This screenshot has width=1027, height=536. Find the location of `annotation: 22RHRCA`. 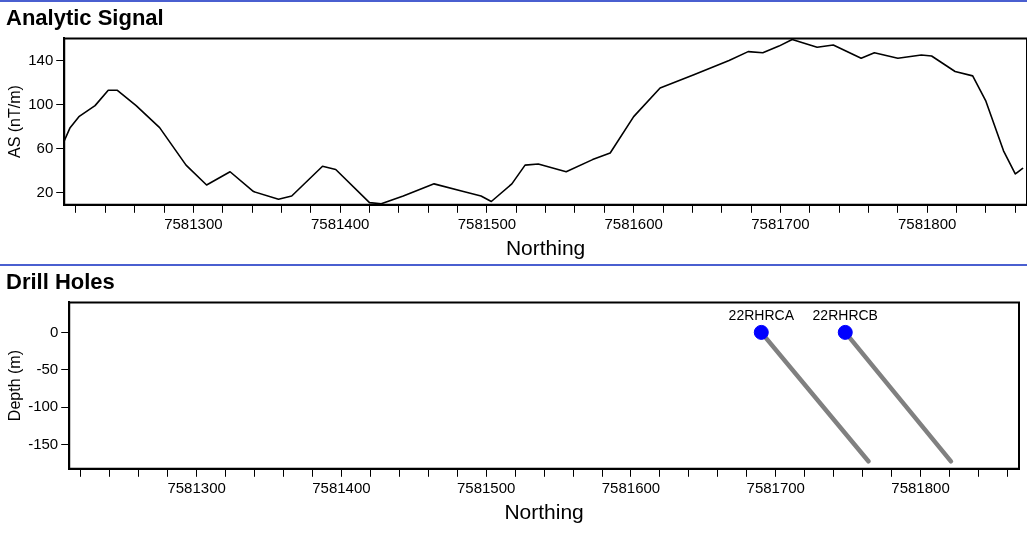

annotation: 22RHRCA is located at coordinates (761, 315).